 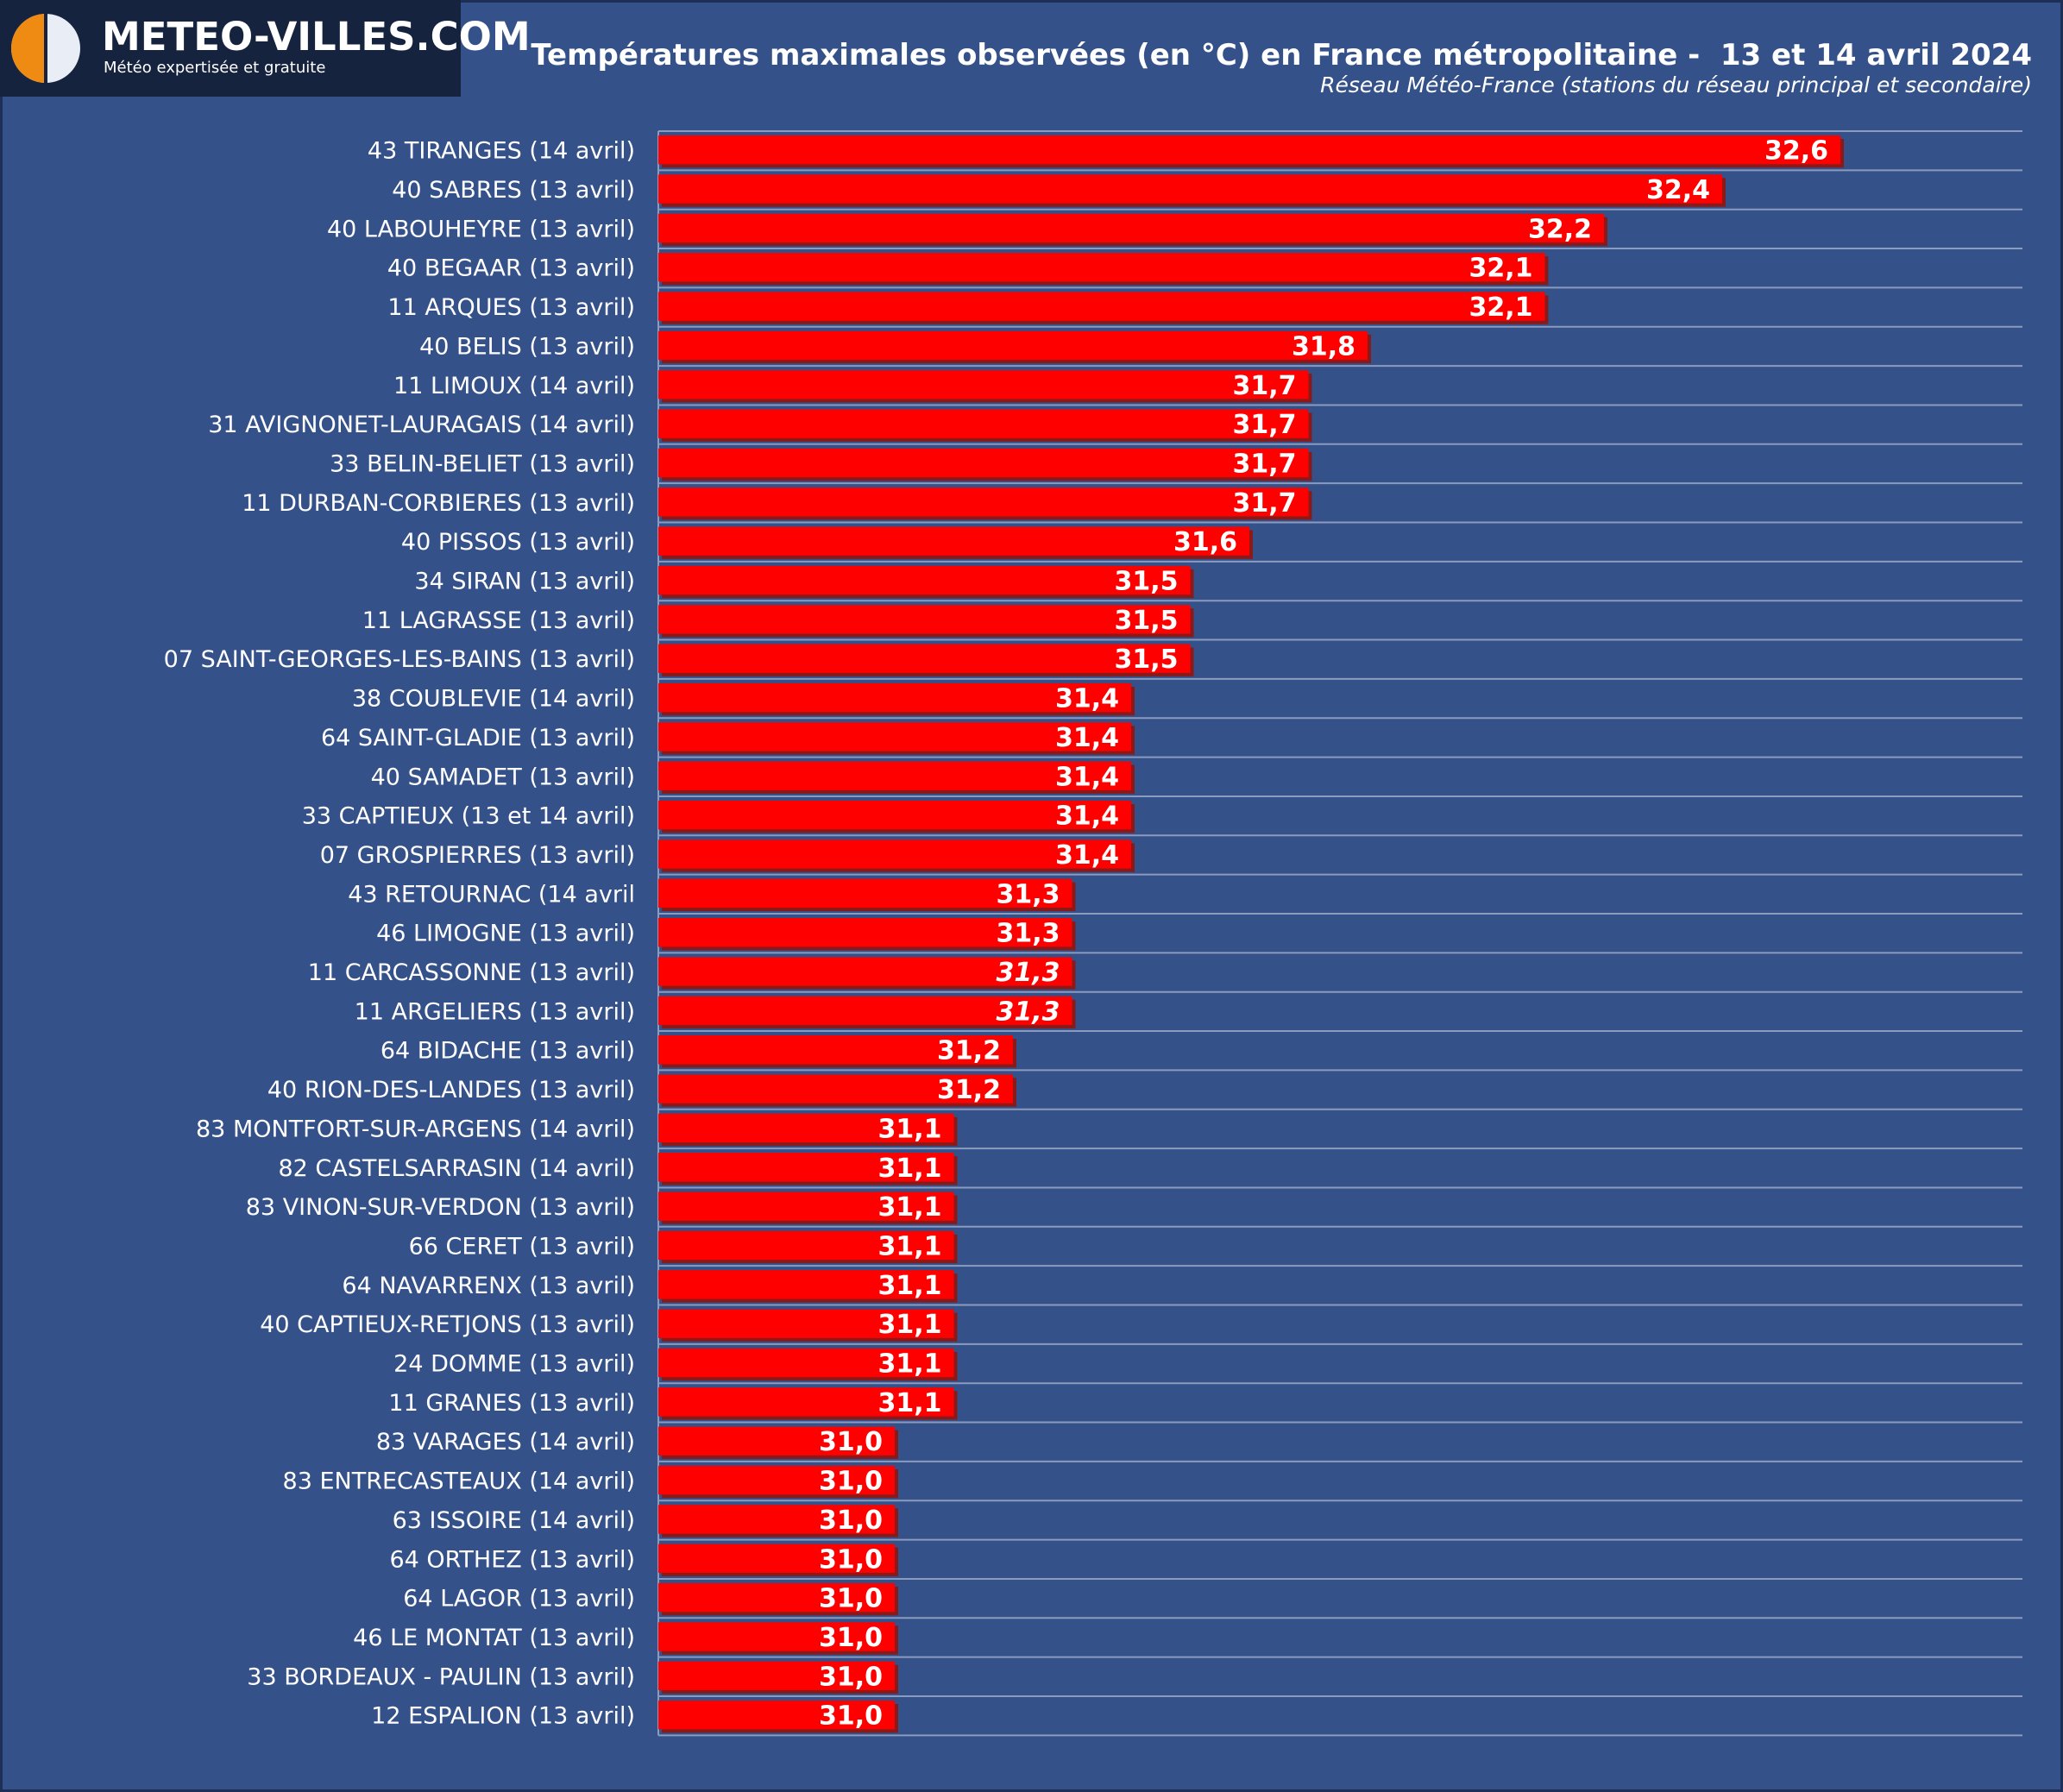 What do you see at coordinates (415, 1129) in the screenshot?
I see `category-label: 83 MONTFORT-SUR-ARGENS (14 avril)` at bounding box center [415, 1129].